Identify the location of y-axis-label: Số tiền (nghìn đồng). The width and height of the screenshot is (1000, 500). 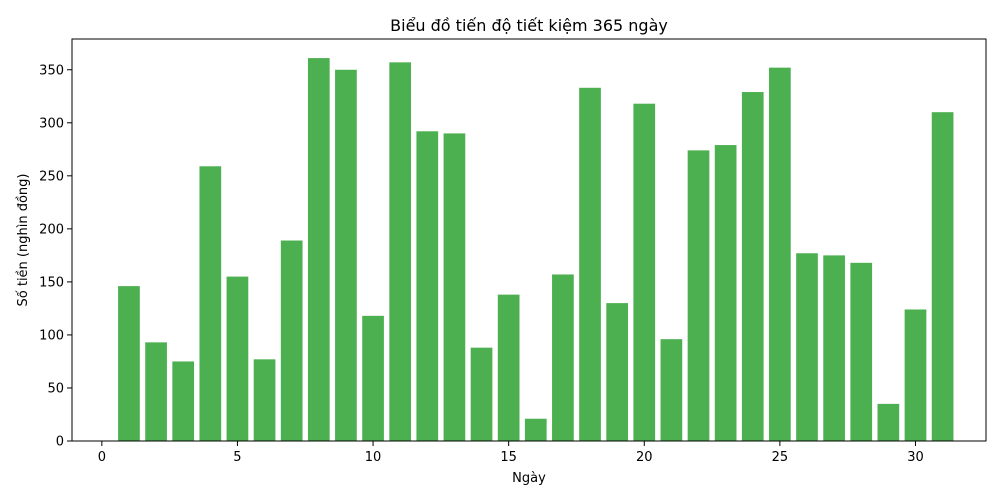
(23, 240).